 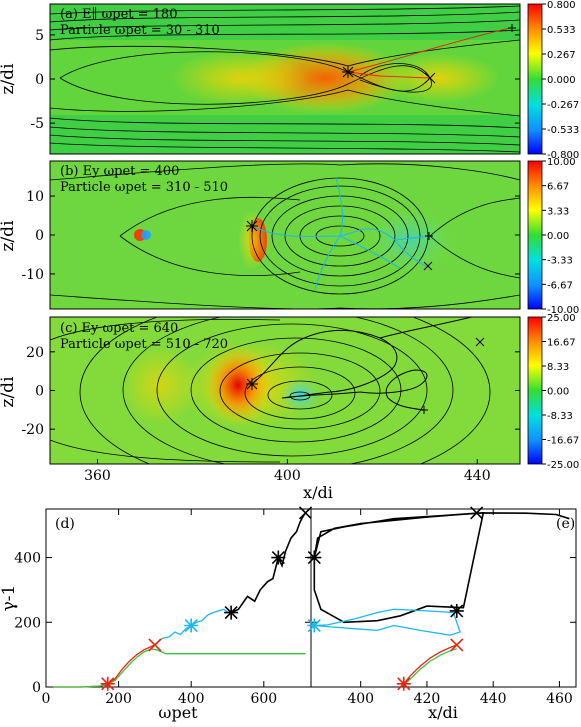 I want to click on panel-e-label: (e), so click(x=565, y=524).